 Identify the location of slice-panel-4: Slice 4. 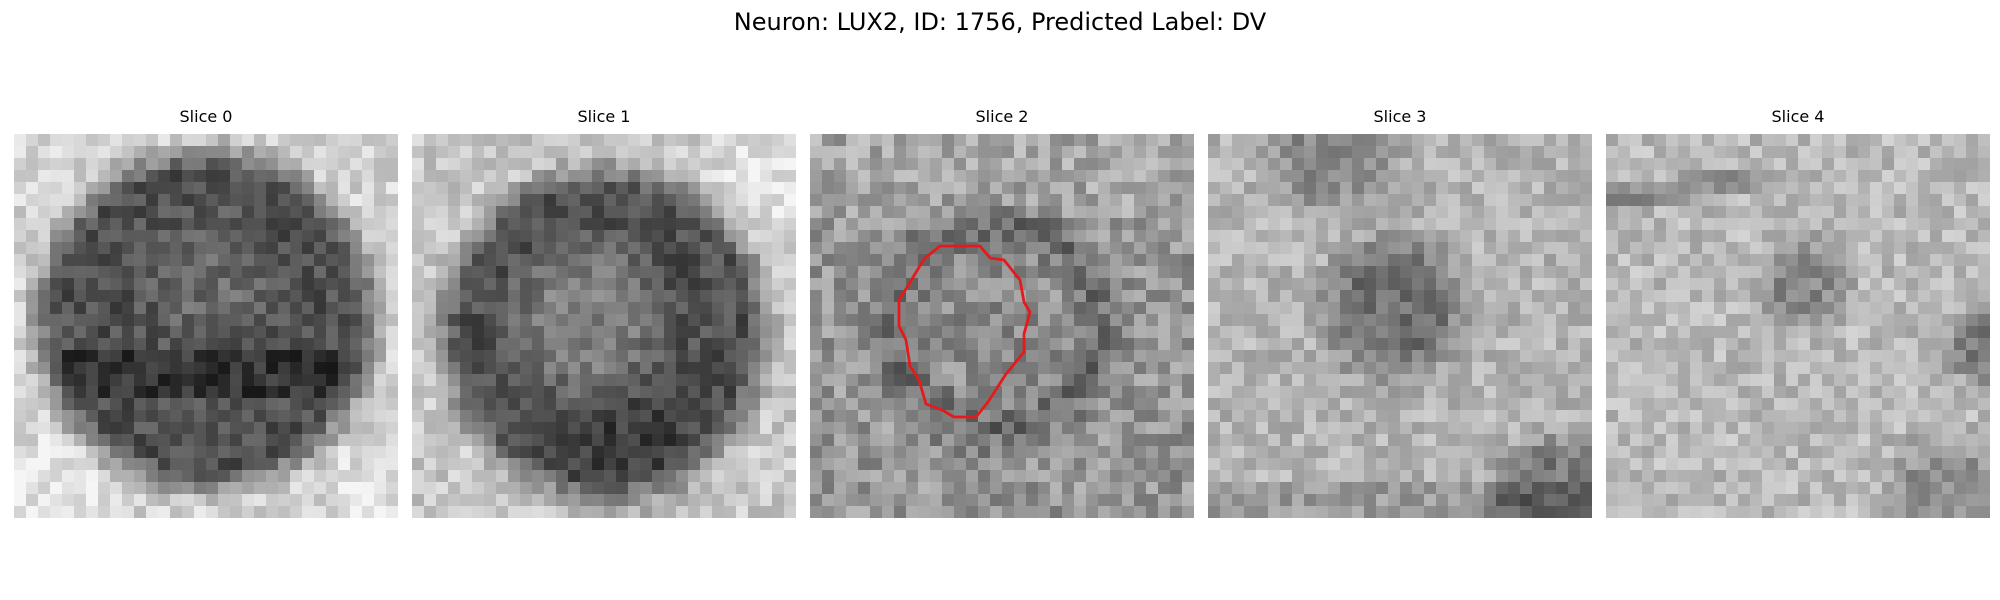
(1798, 311).